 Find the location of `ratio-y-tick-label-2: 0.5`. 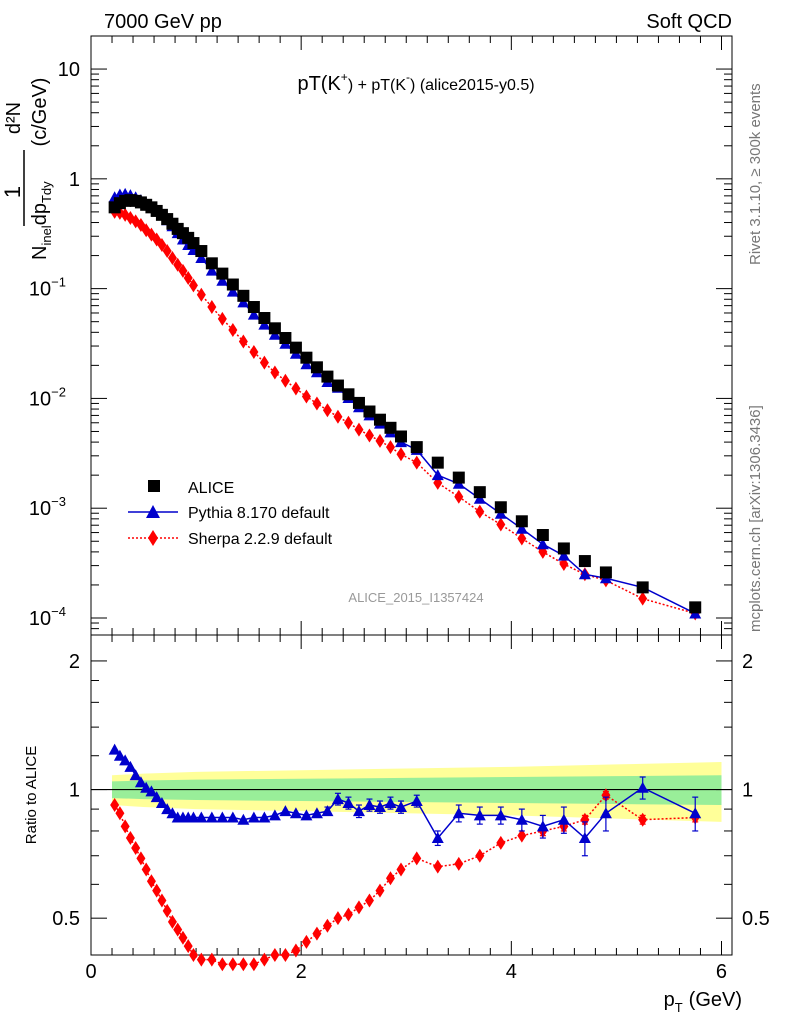

ratio-y-tick-label-2: 0.5 is located at coordinates (66, 919).